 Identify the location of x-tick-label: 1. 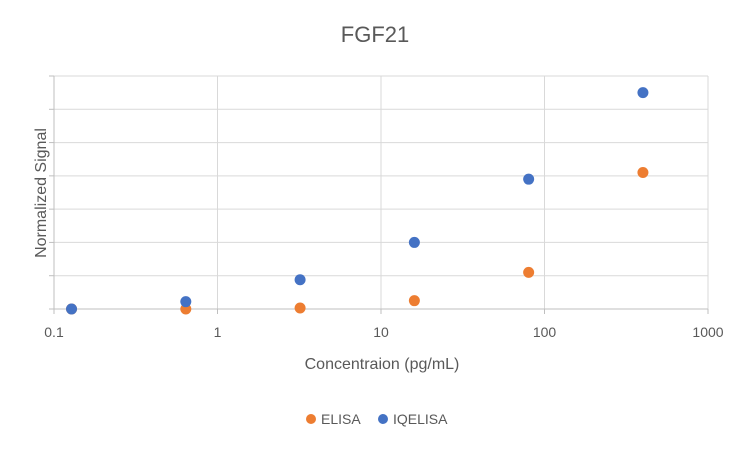
(218, 332).